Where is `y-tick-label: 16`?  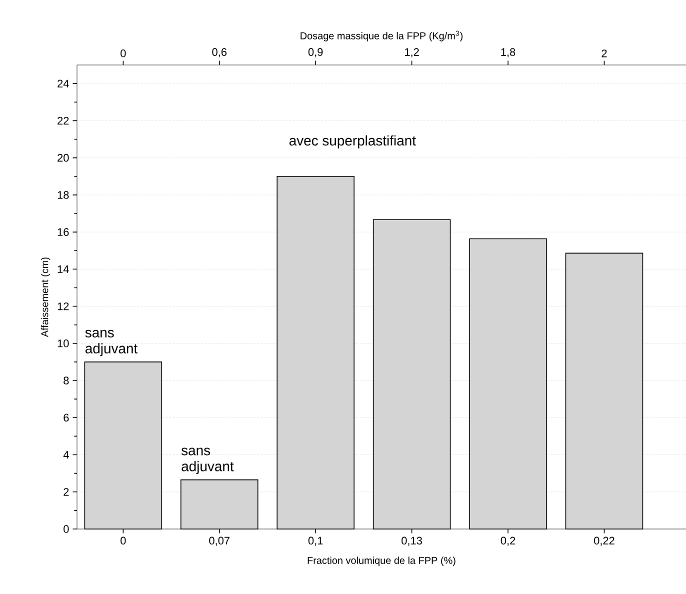
y-tick-label: 16 is located at coordinates (63, 232).